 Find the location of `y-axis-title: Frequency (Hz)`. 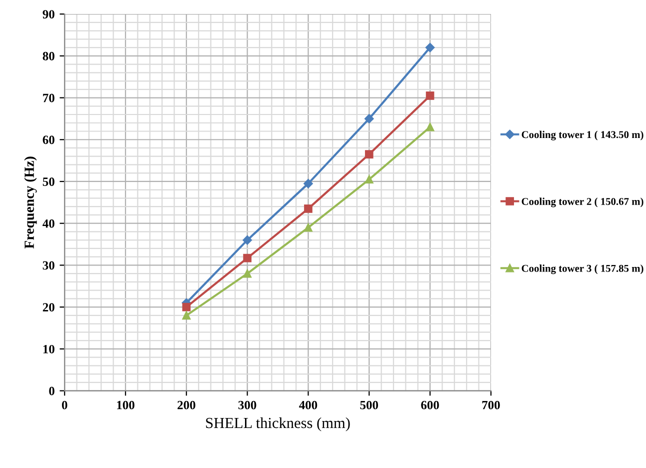

y-axis-title: Frequency (Hz) is located at coordinates (30, 202).